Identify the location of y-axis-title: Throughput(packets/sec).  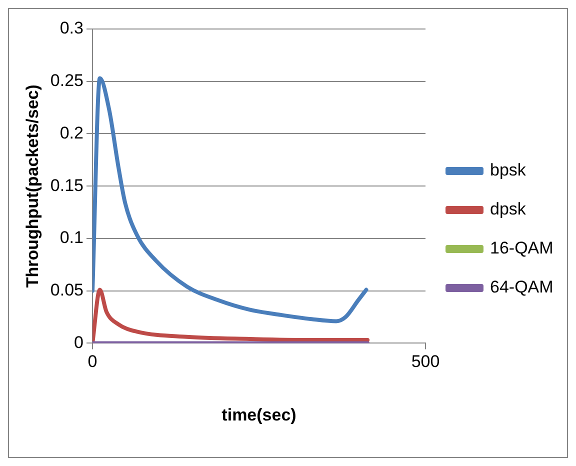
(32, 186).